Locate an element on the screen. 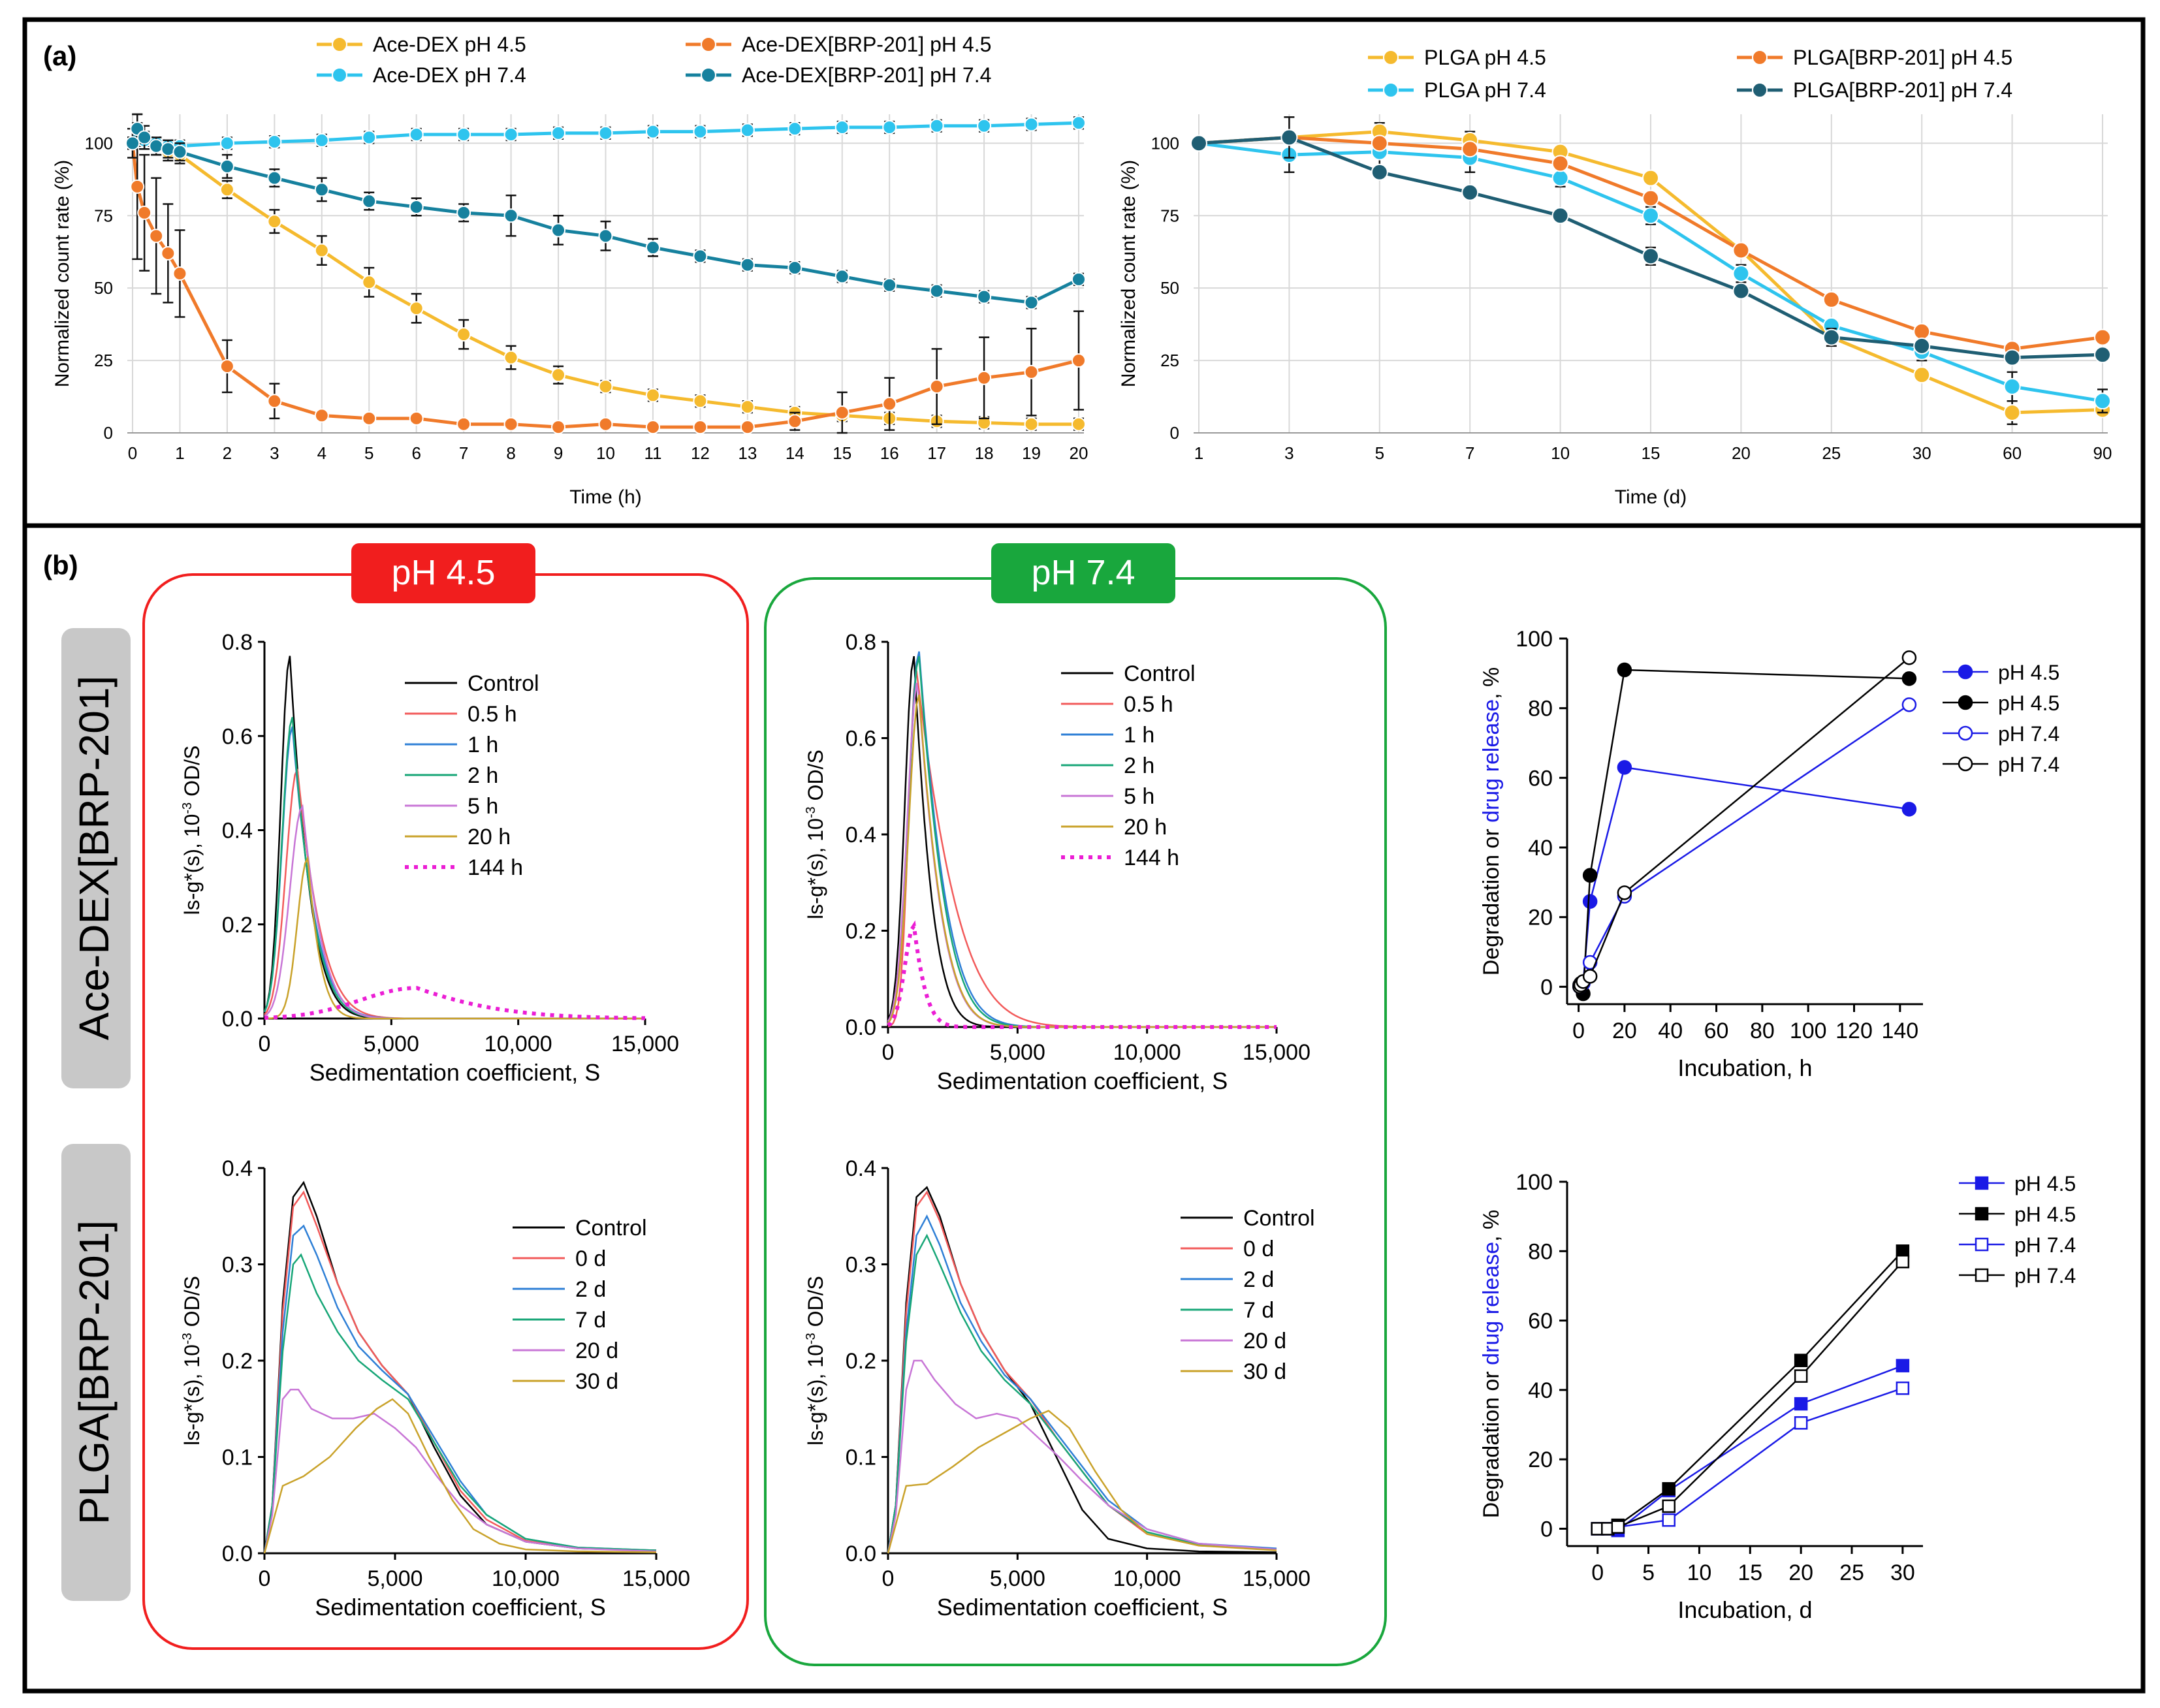 This screenshot has width=2160, height=1708. x-tick-label: 13 is located at coordinates (747, 453).